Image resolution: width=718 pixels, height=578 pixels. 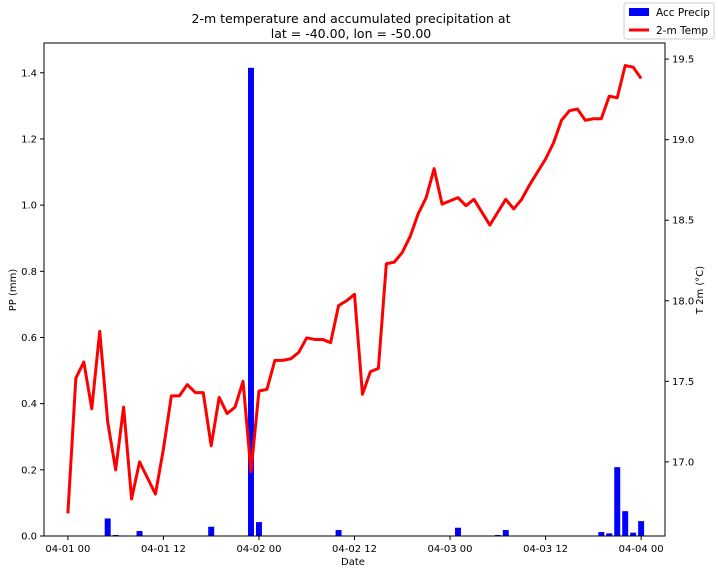 I want to click on x-tick-label: 04-01 00, so click(x=67, y=549).